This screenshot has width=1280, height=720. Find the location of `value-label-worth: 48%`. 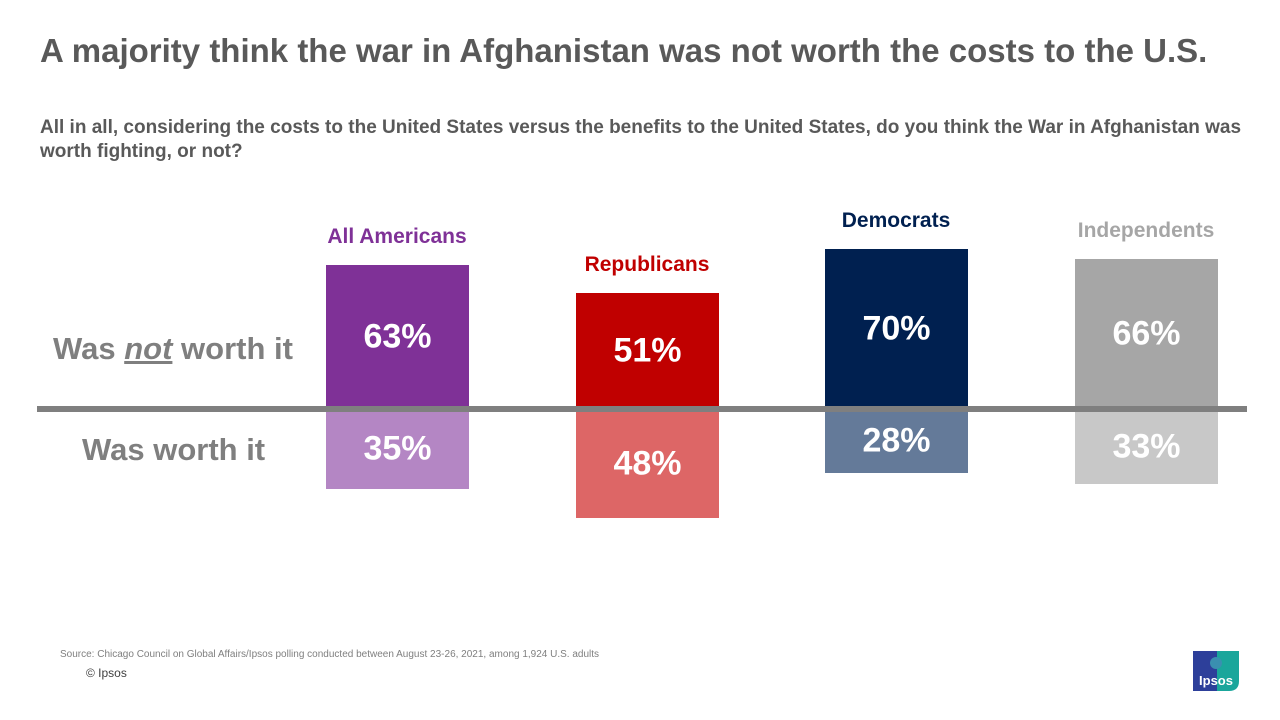

value-label-worth: 48% is located at coordinates (647, 463).